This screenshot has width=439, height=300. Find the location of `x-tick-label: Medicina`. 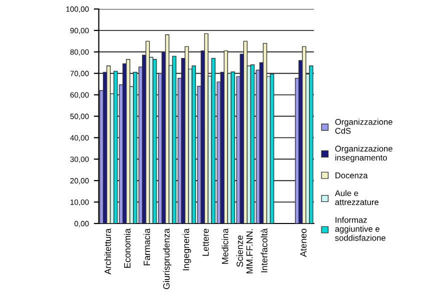

x-tick-label: Medicina is located at coordinates (225, 246).